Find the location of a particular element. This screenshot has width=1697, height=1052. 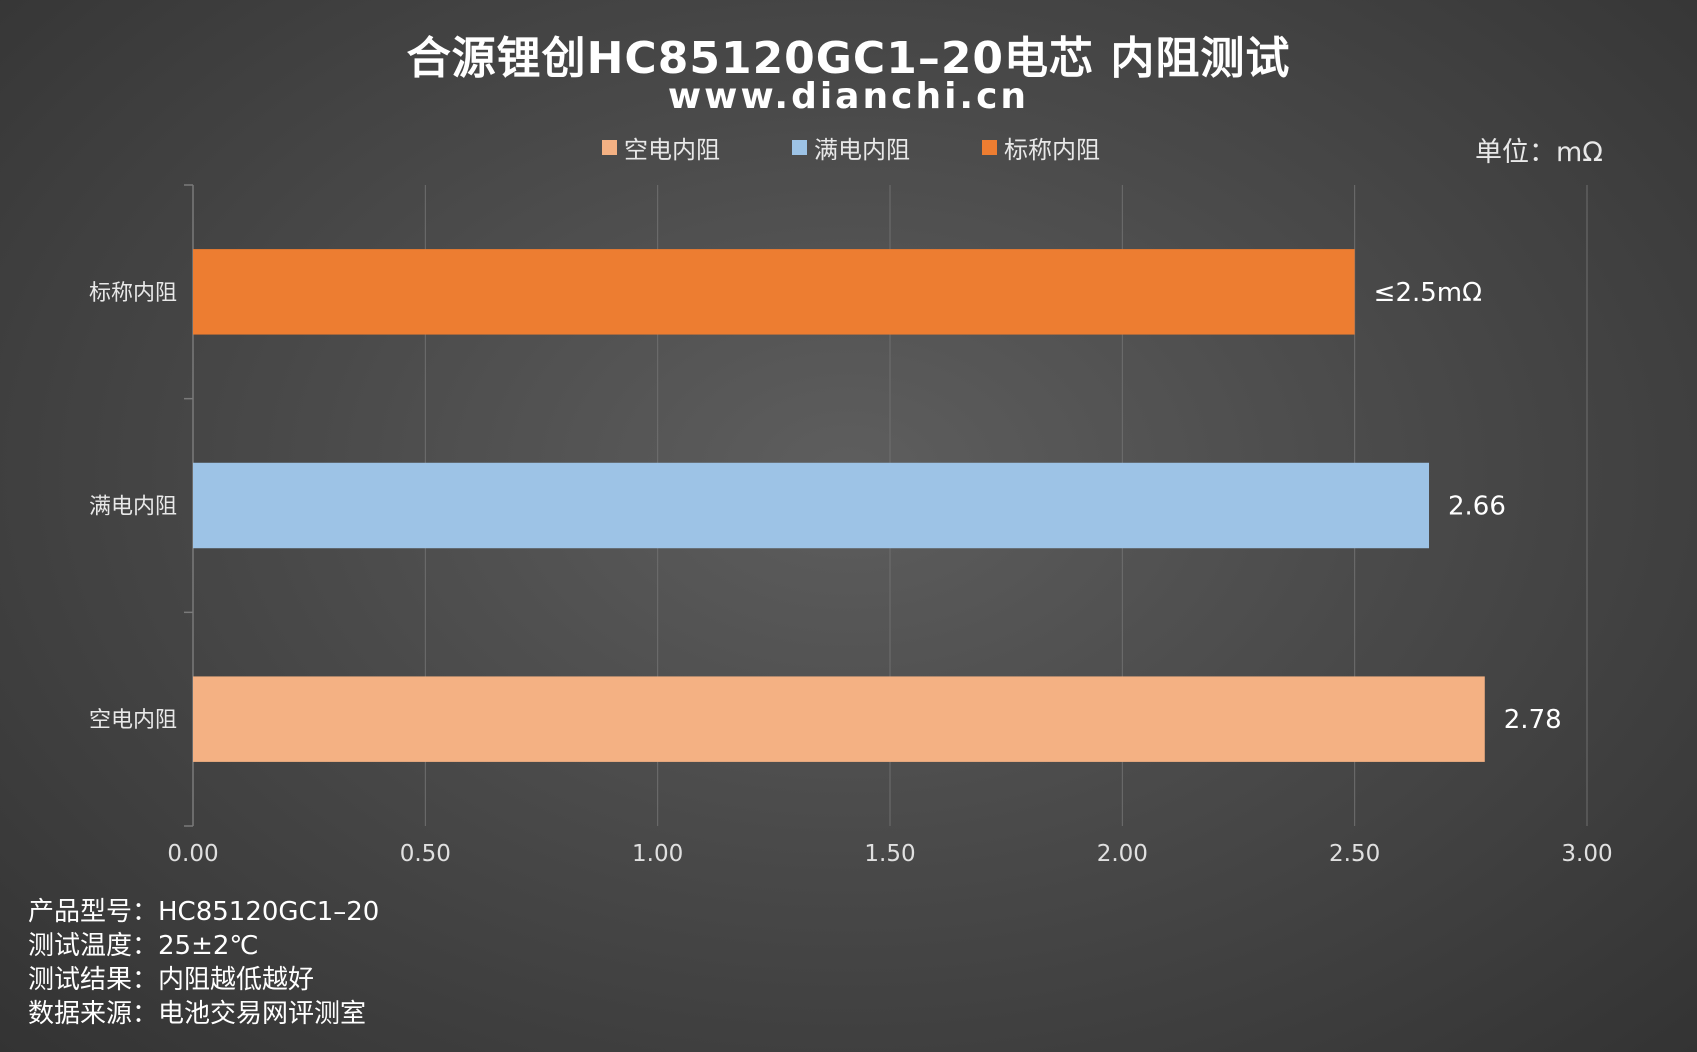

legend-item-full: 满电内阻 is located at coordinates (851, 147).